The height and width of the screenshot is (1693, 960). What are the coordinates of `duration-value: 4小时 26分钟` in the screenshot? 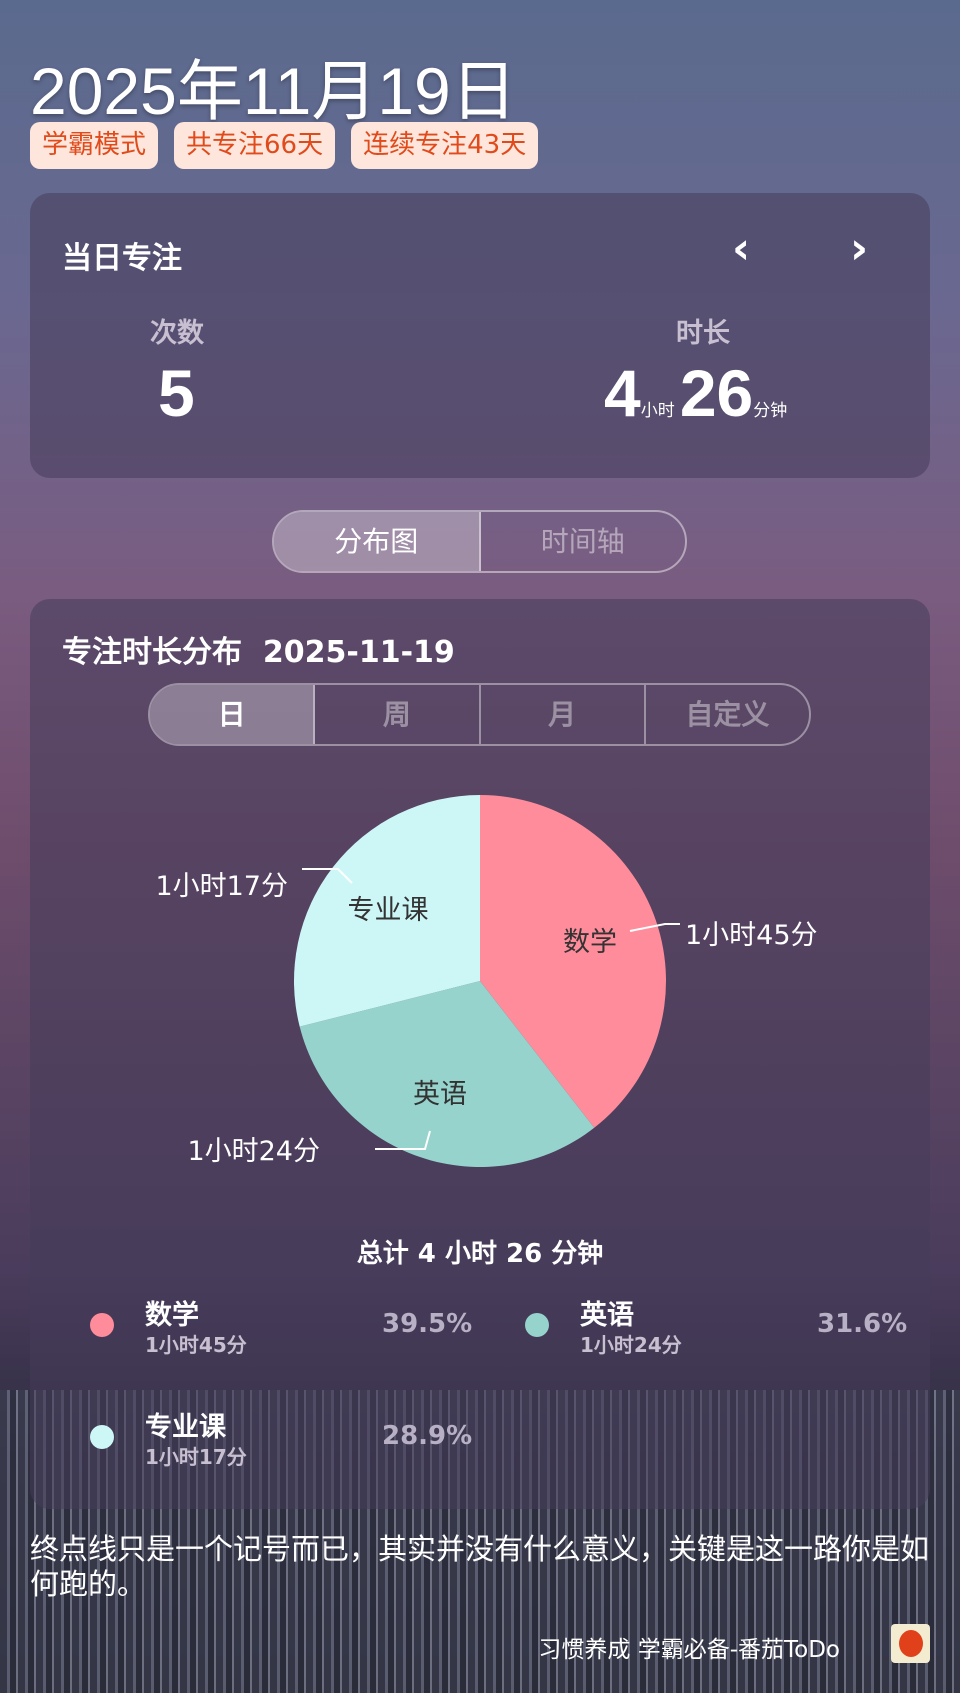 It's located at (695, 393).